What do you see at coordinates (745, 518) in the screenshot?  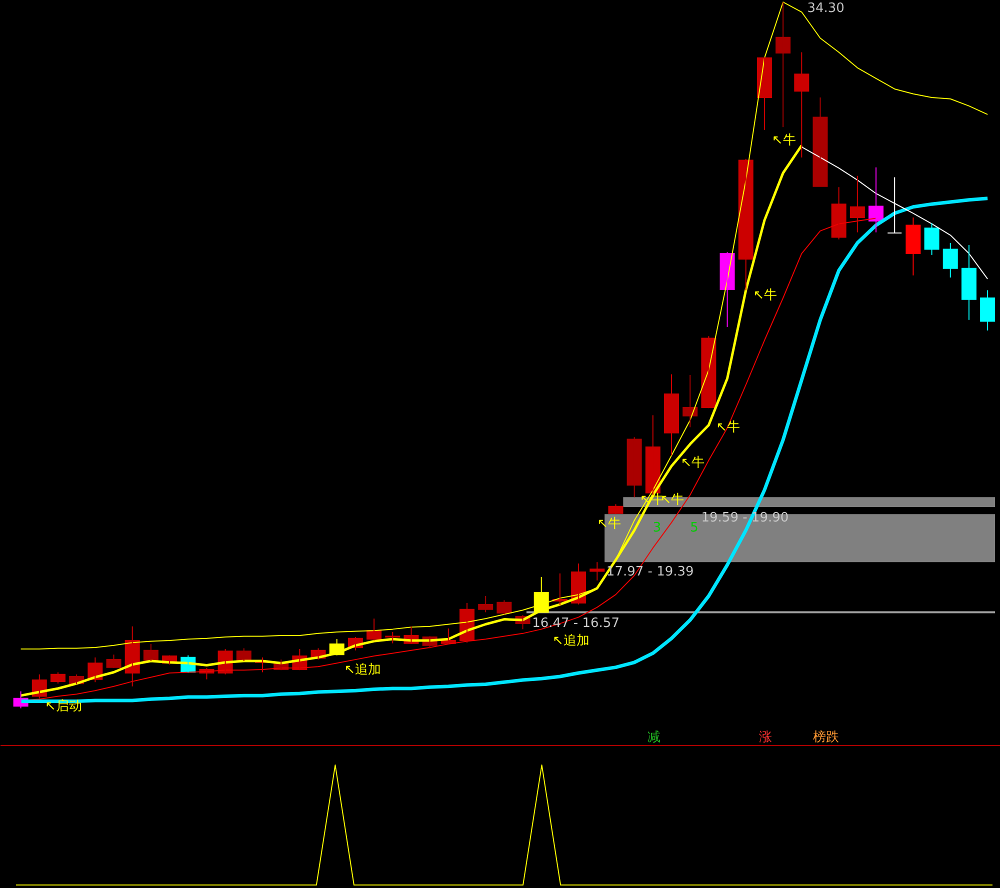 I see `band-label: 19.59 - 19.90` at bounding box center [745, 518].